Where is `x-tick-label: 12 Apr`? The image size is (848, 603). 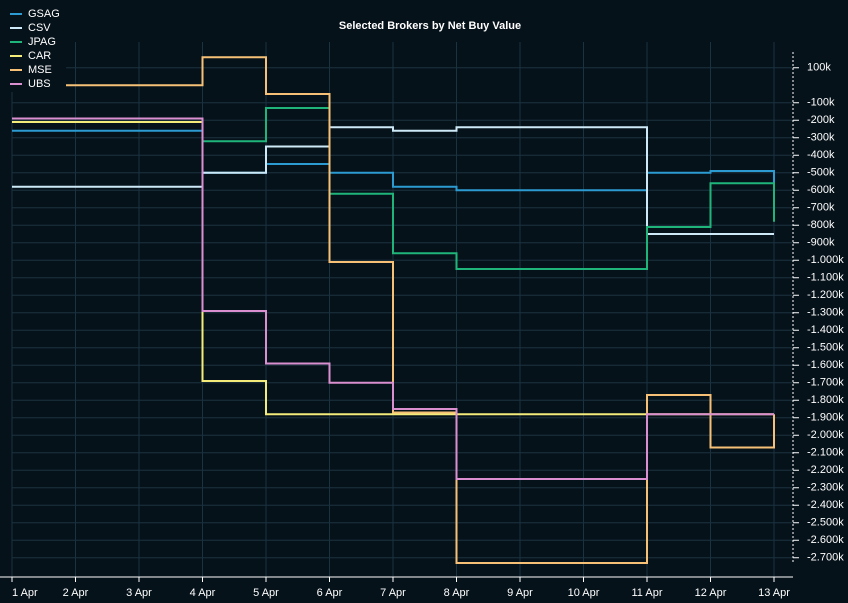
x-tick-label: 12 Apr is located at coordinates (711, 593).